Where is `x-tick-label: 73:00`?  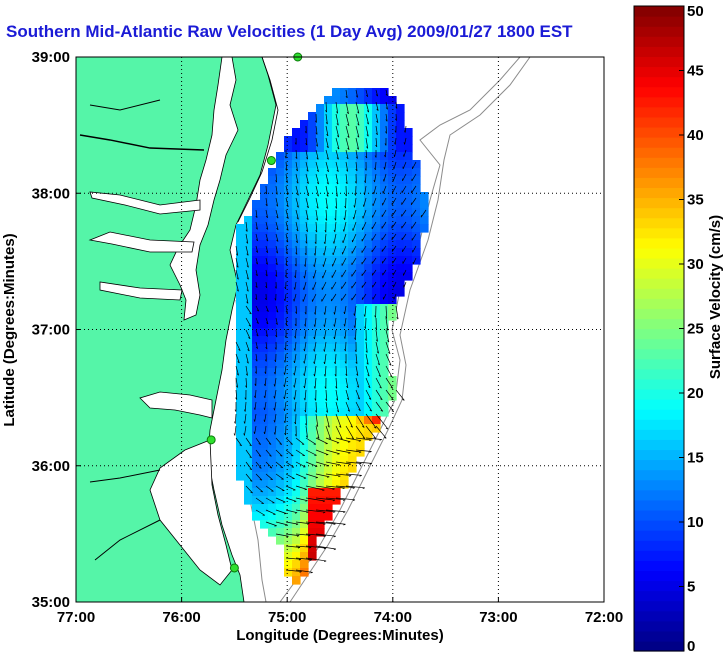 x-tick-label: 73:00 is located at coordinates (498, 617).